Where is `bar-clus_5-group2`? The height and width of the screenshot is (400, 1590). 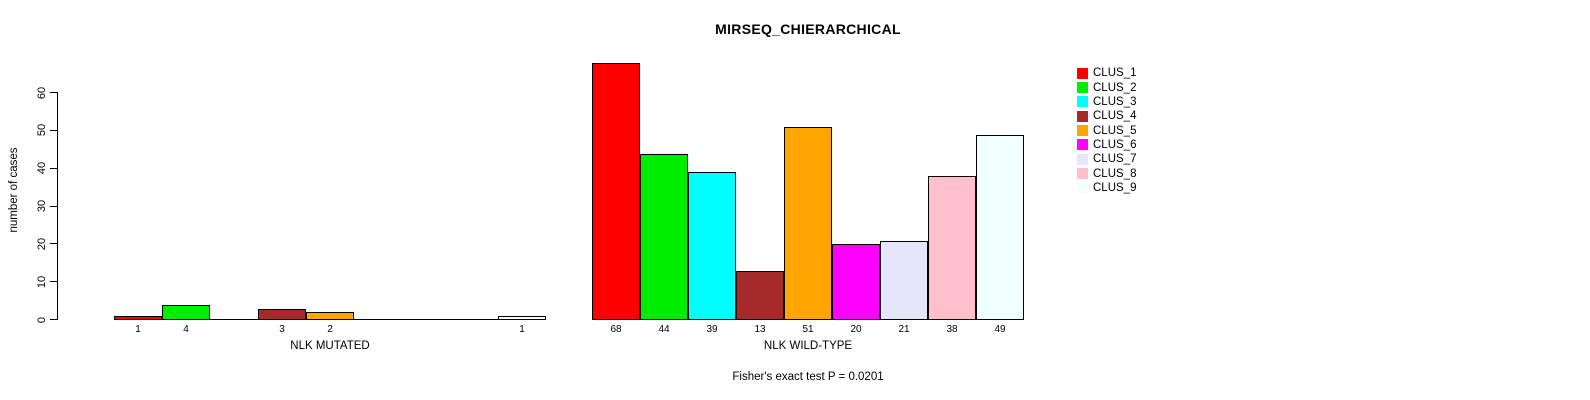 bar-clus_5-group2 is located at coordinates (808, 223).